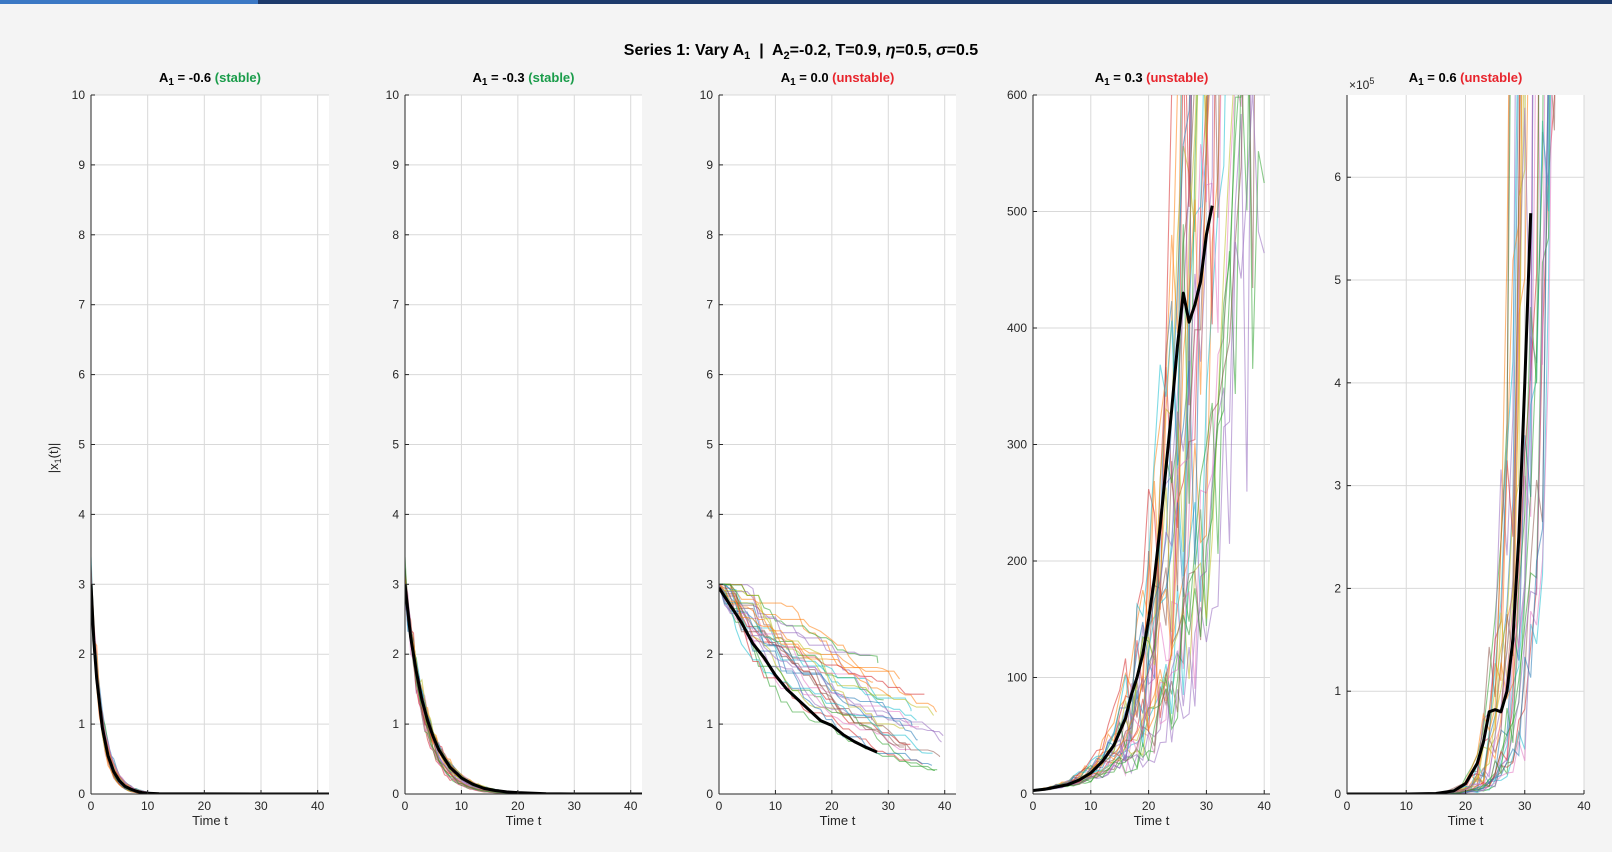 The image size is (1612, 852). I want to click on y-tick-label: 7, so click(81, 305).